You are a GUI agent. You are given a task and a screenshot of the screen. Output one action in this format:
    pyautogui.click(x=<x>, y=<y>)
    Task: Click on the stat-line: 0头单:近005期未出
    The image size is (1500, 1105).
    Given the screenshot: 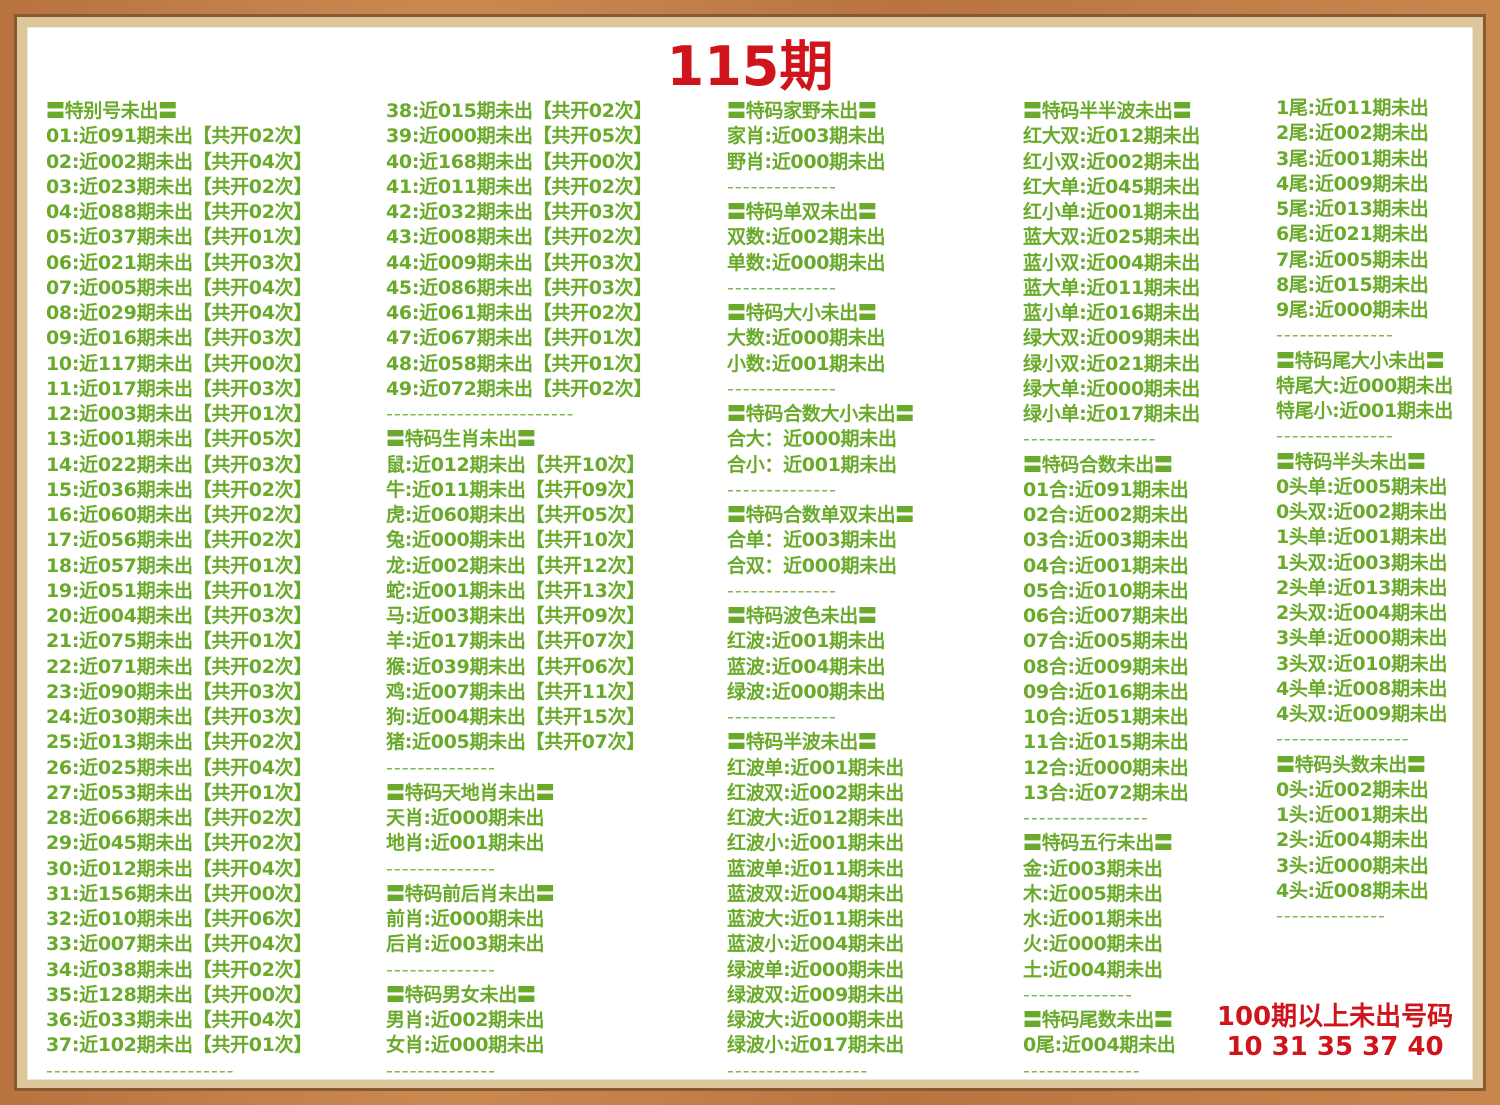 What is the action you would take?
    pyautogui.click(x=1362, y=486)
    